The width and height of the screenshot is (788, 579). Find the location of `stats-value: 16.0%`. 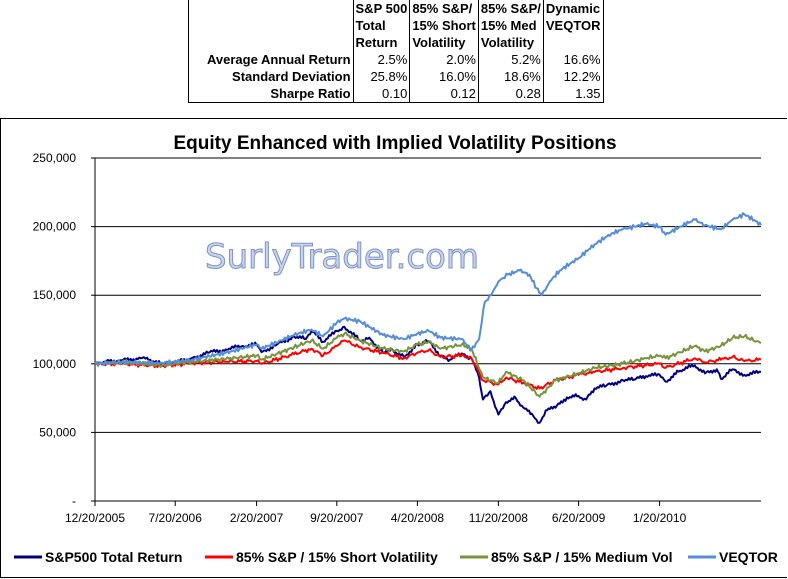

stats-value: 16.0% is located at coordinates (444, 76).